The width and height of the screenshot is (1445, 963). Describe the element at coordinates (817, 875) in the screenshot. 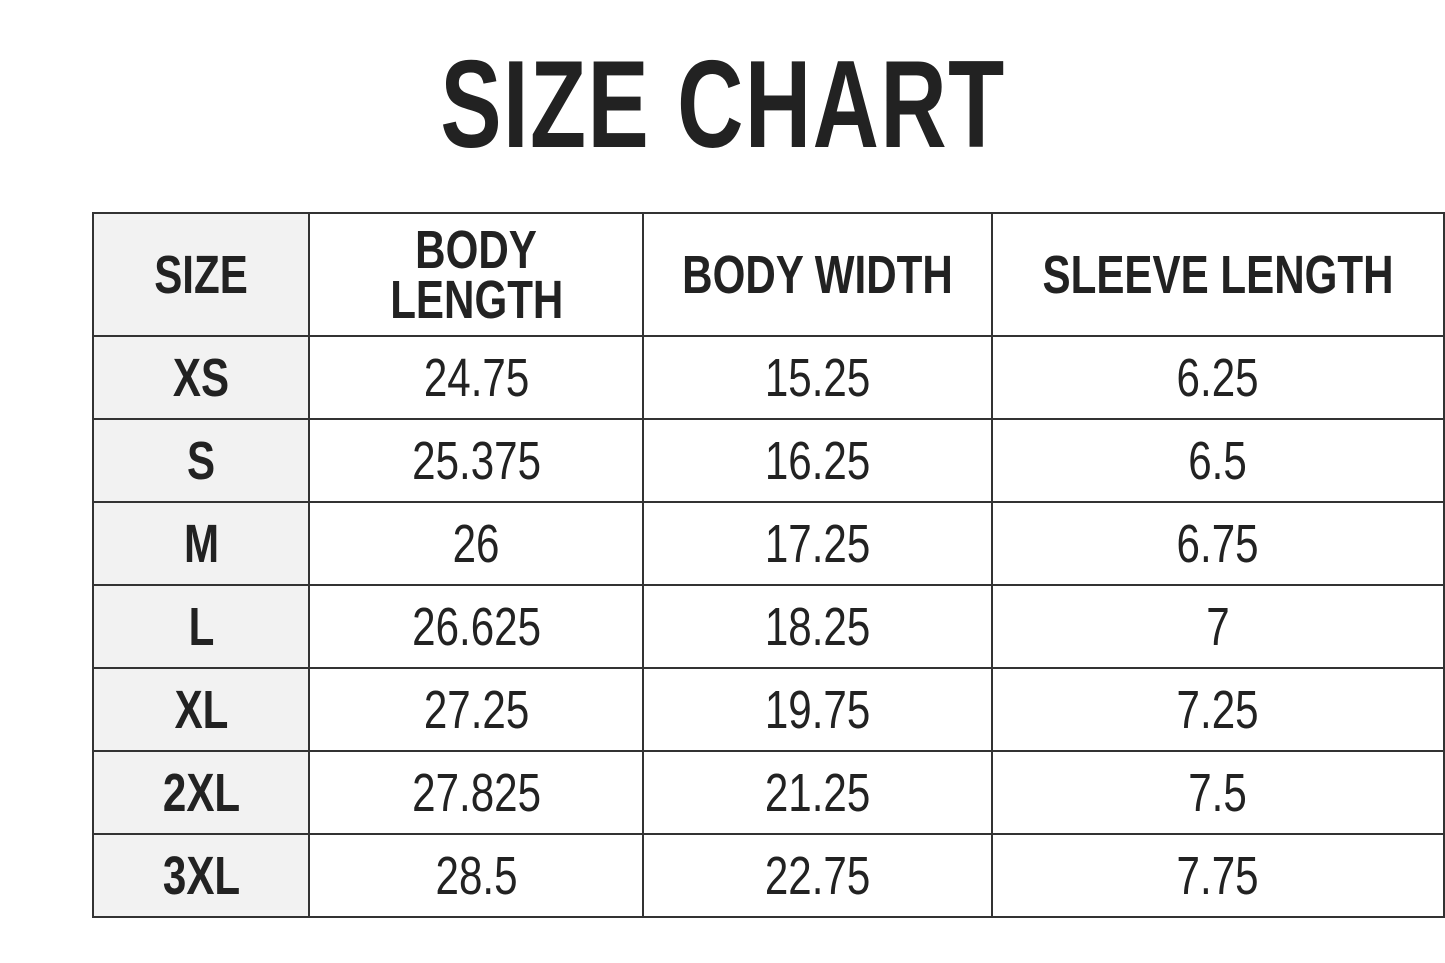

I see `body-width-cell: 22.75` at that location.